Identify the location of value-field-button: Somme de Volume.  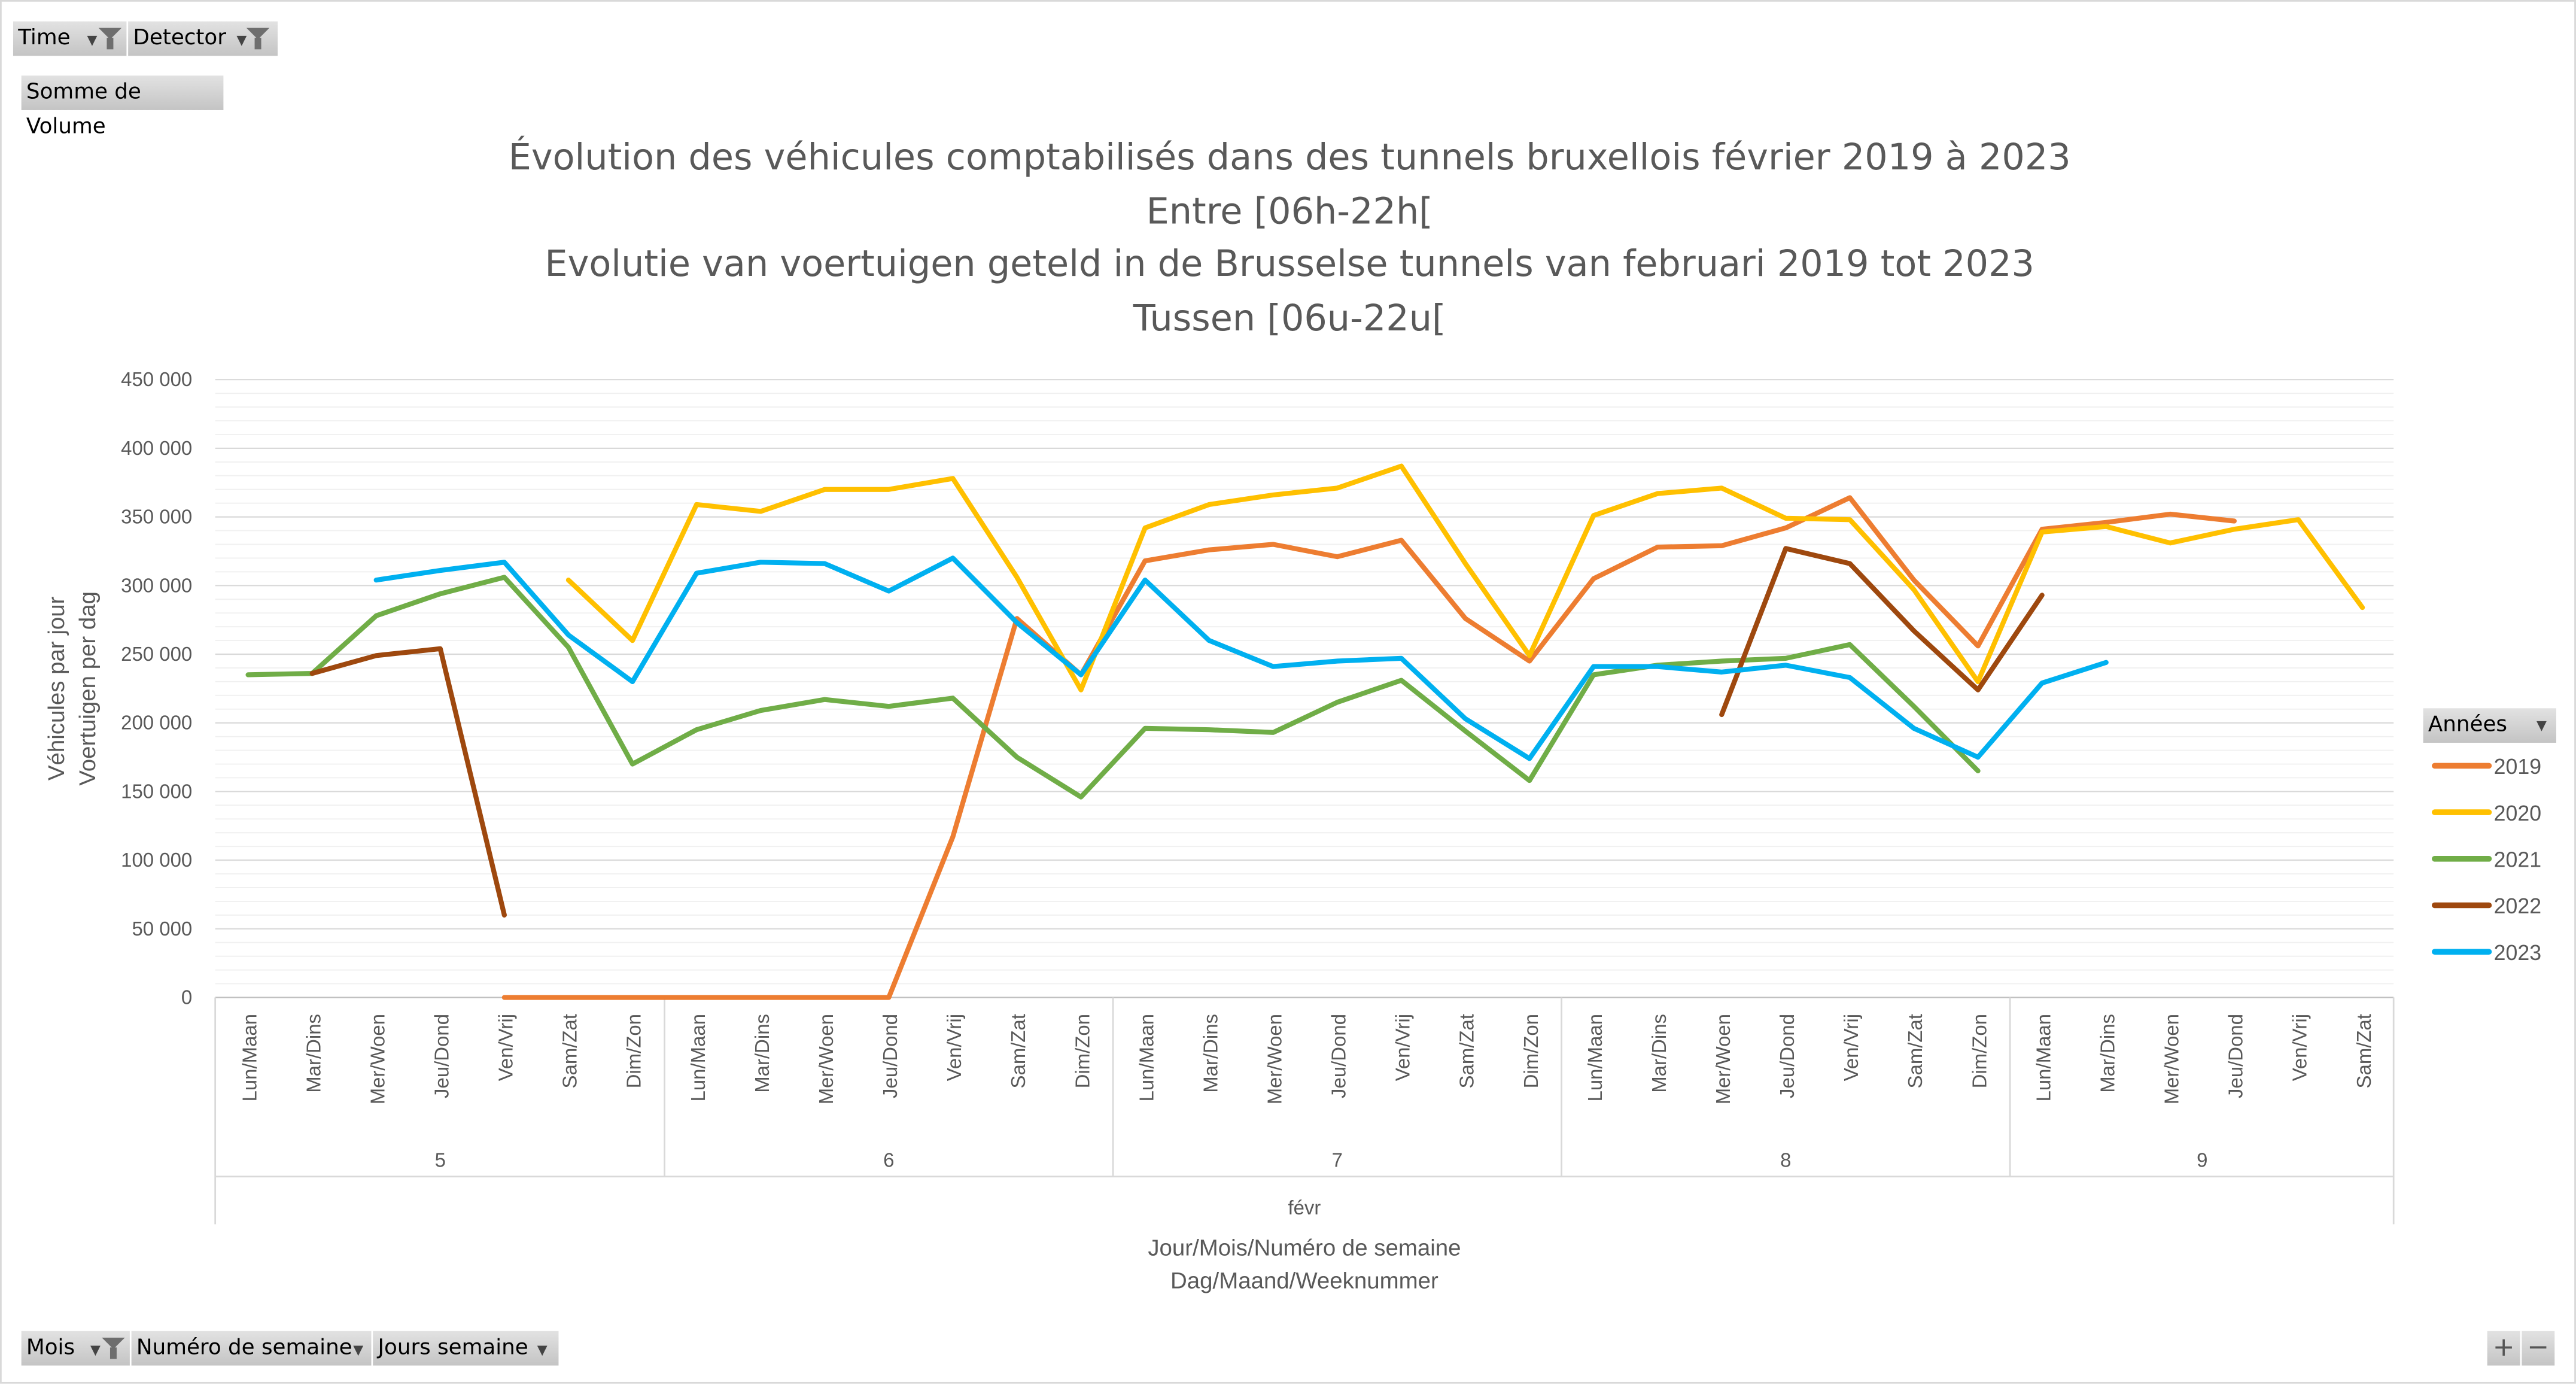
(122, 107).